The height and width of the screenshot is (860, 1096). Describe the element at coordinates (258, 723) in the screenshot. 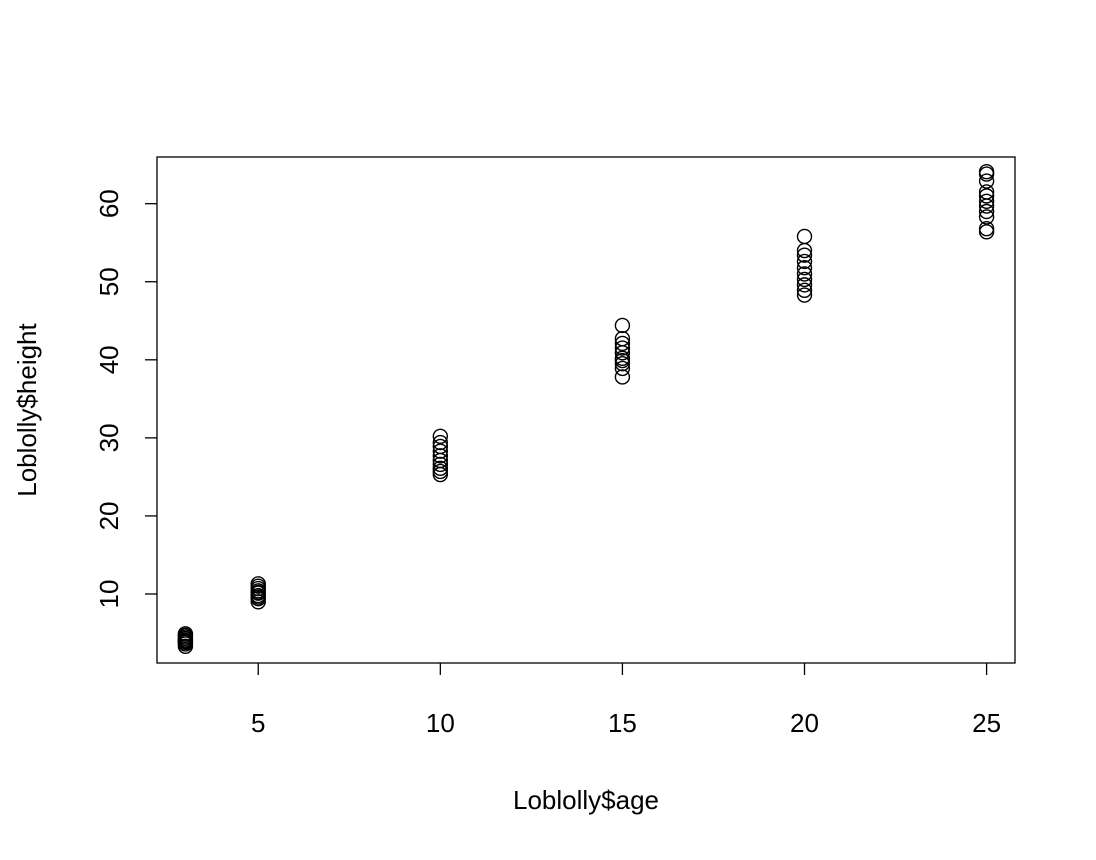

I see `x-tick-label: 5` at that location.